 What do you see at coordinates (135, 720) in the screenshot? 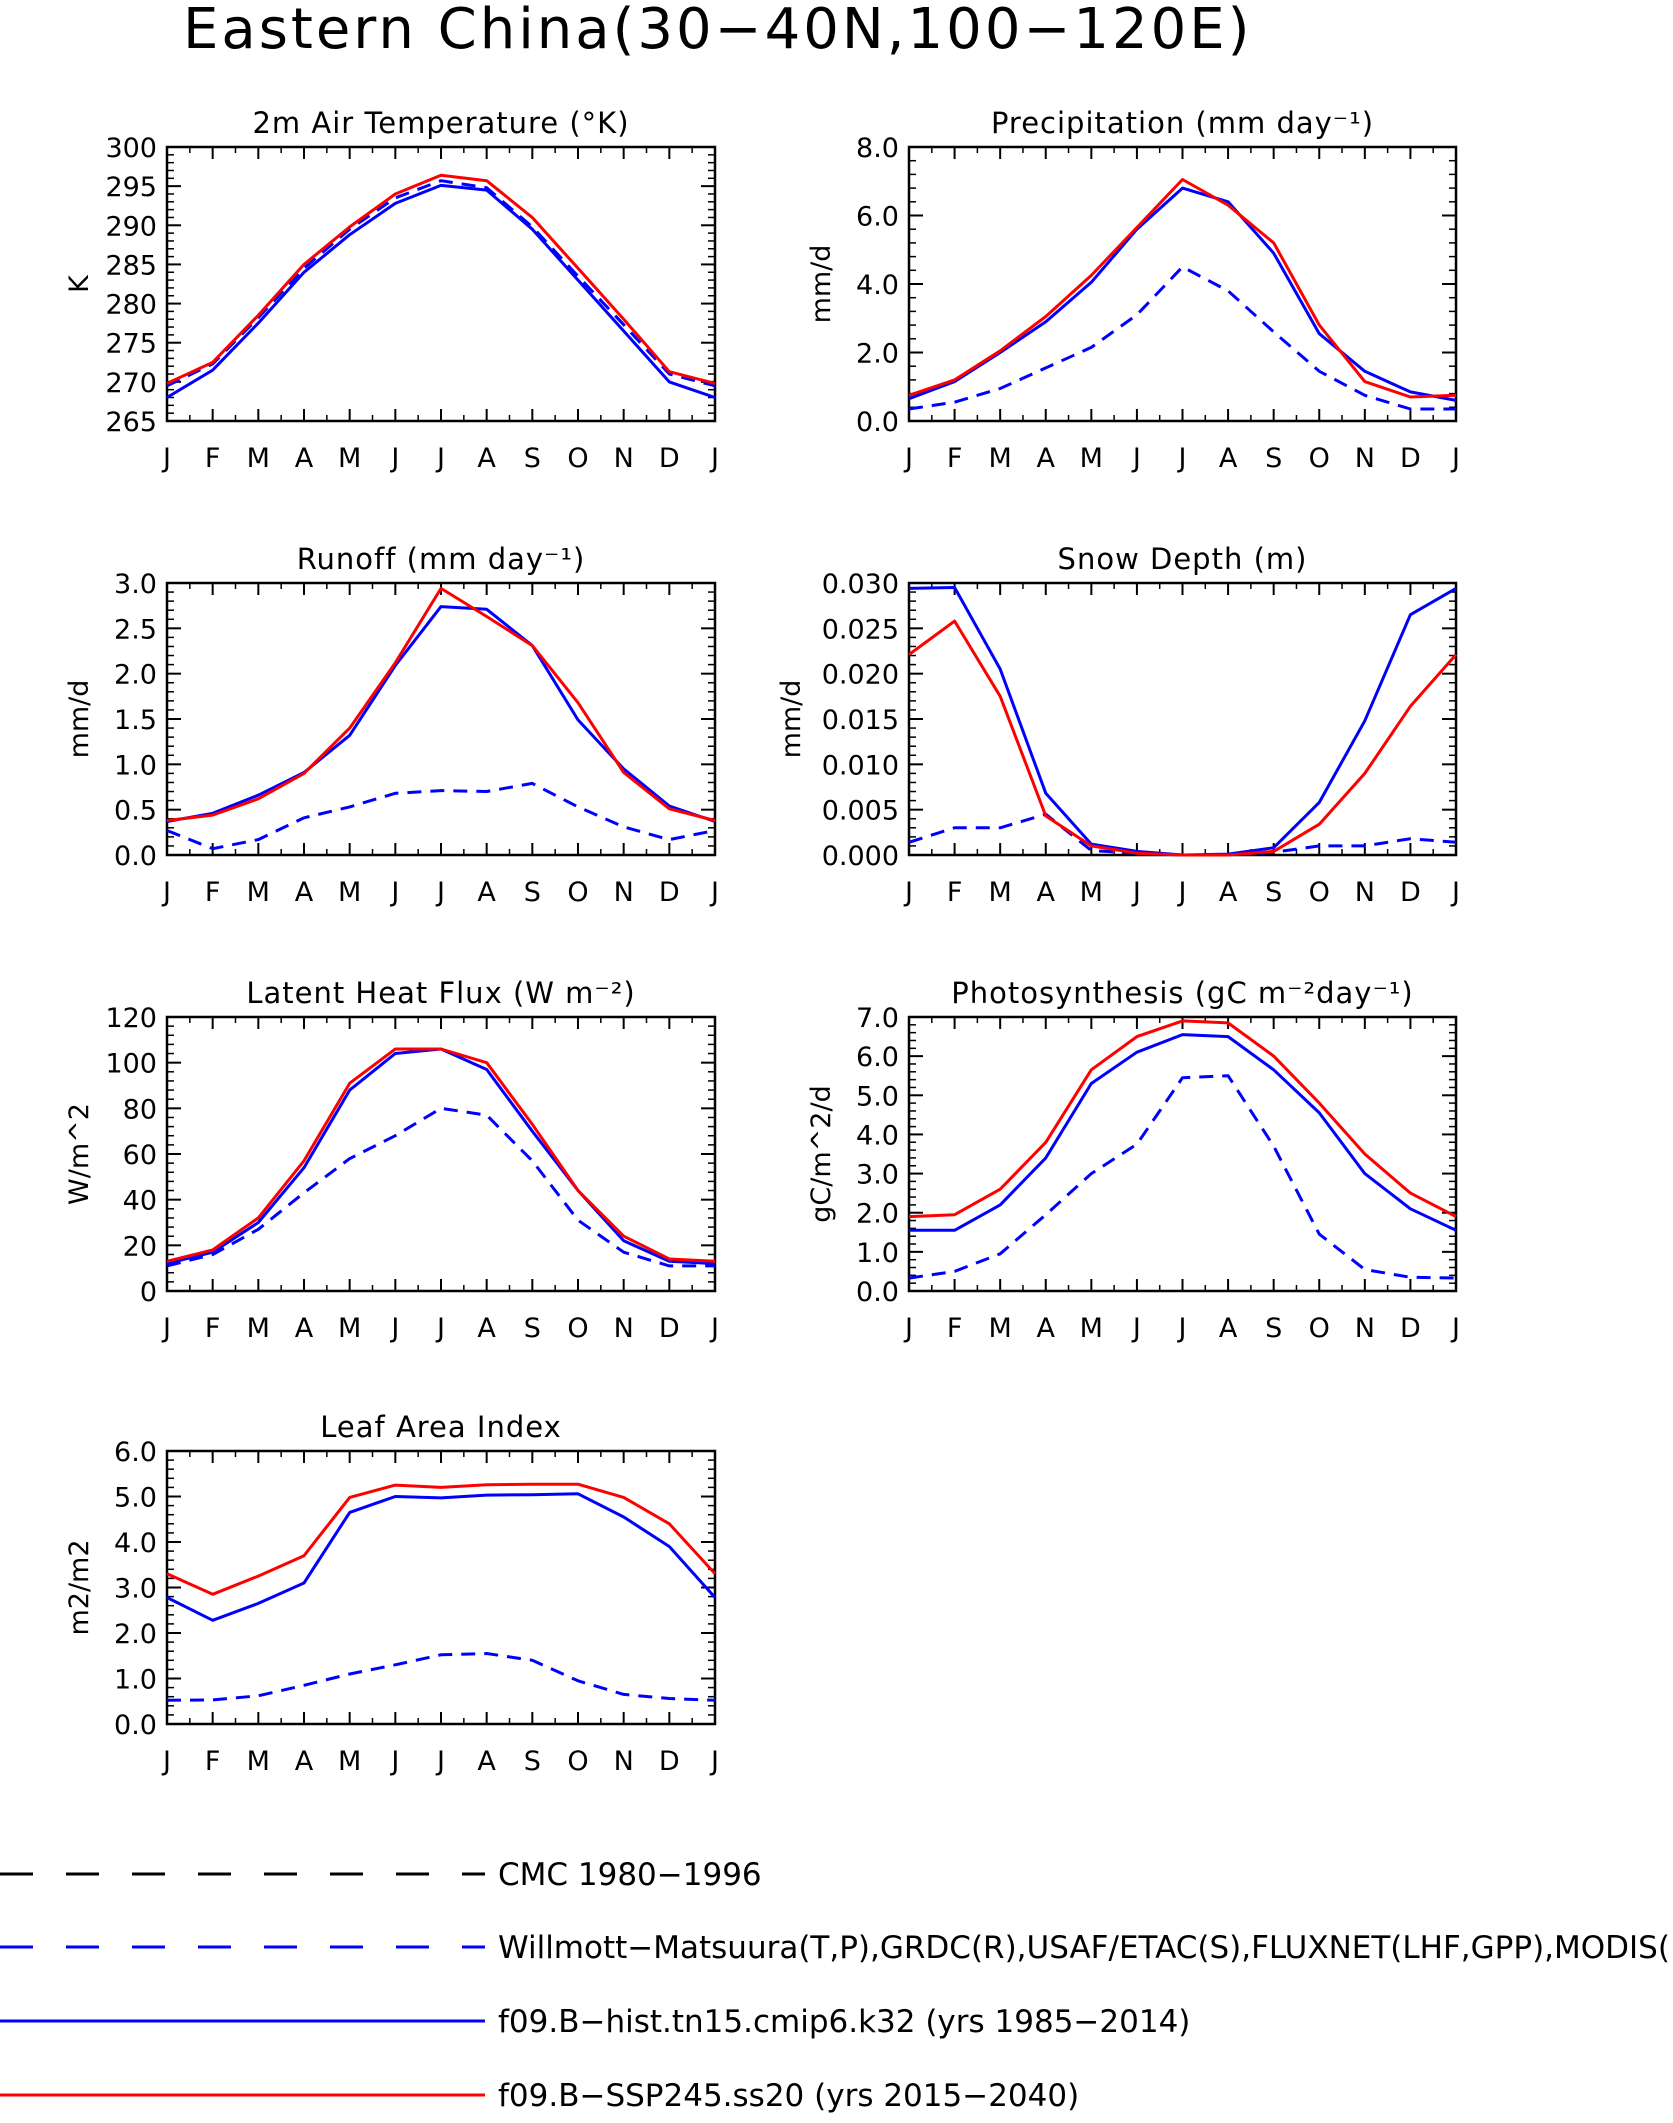
I see `y-tick-label: 1.5` at bounding box center [135, 720].